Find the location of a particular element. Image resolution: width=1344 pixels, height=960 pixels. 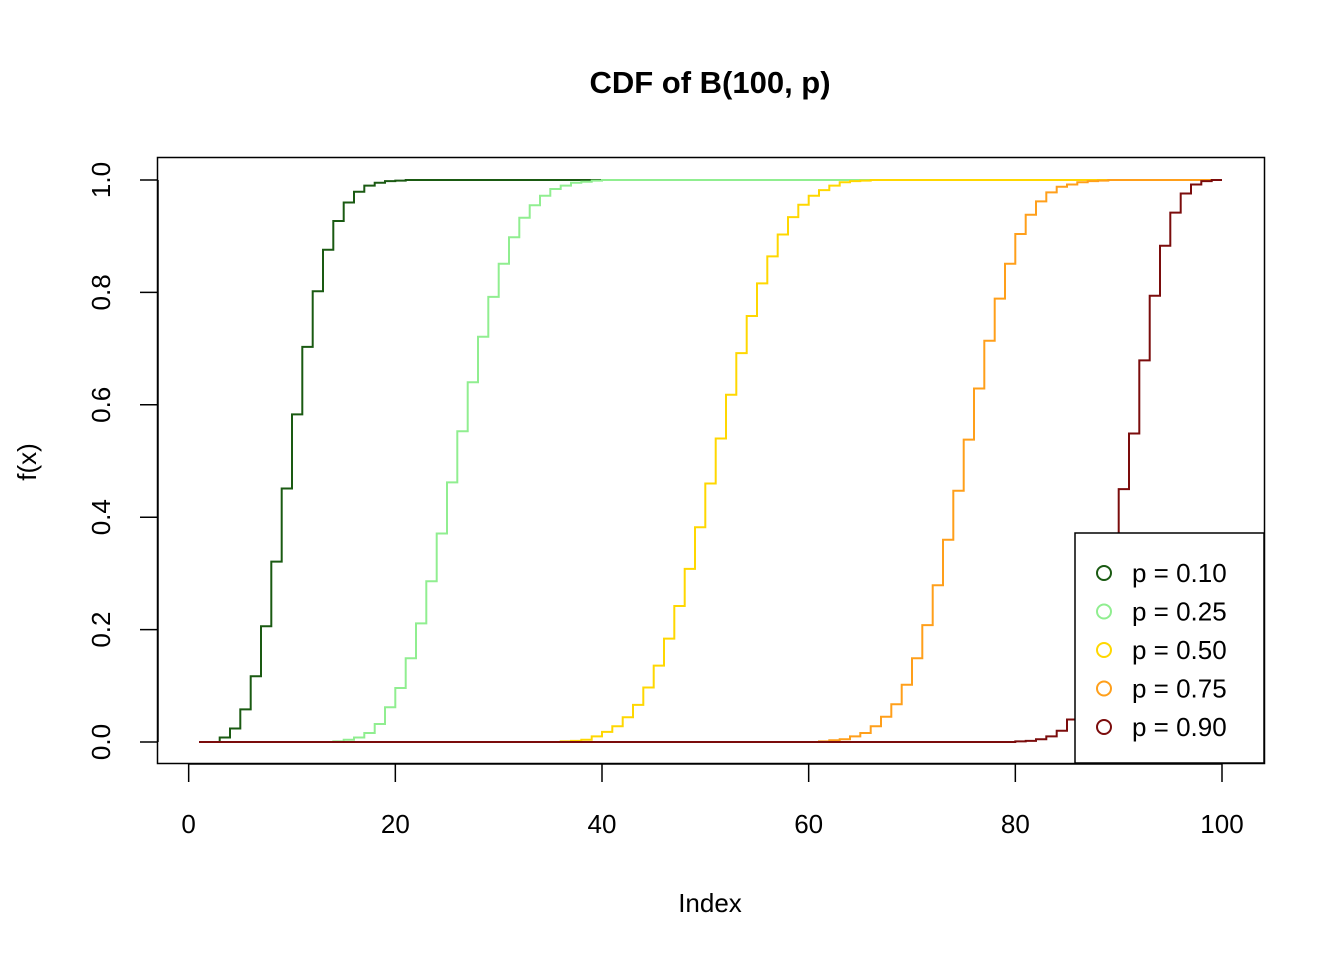

legend-label: p = 0.25 is located at coordinates (1179, 612).